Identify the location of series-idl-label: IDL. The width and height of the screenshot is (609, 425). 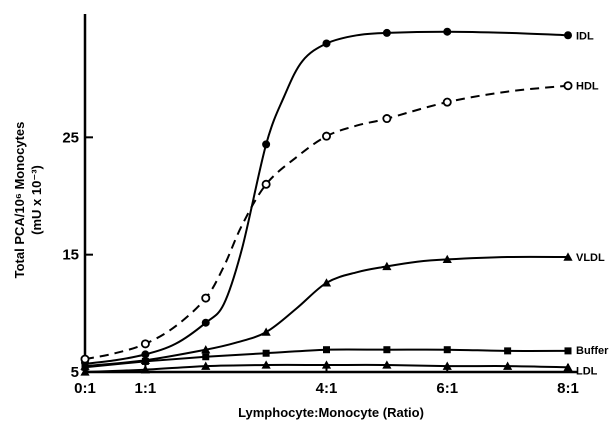
(585, 36).